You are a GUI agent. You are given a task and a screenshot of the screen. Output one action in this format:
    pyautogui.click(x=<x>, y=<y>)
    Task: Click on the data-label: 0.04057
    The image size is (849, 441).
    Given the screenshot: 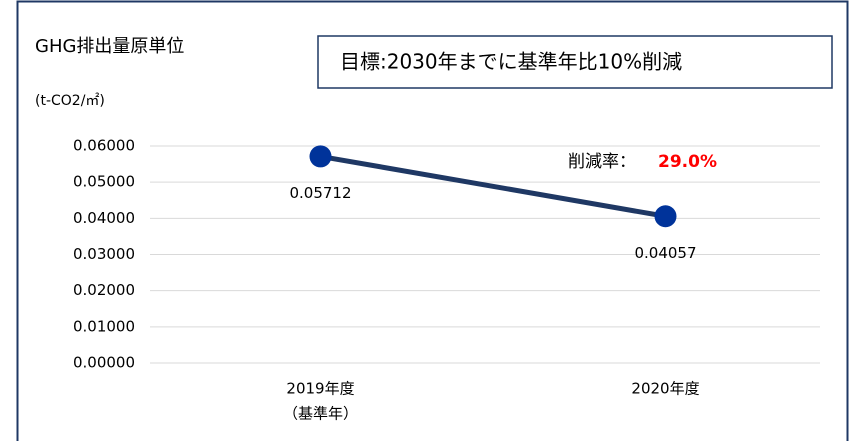 What is the action you would take?
    pyautogui.click(x=665, y=253)
    